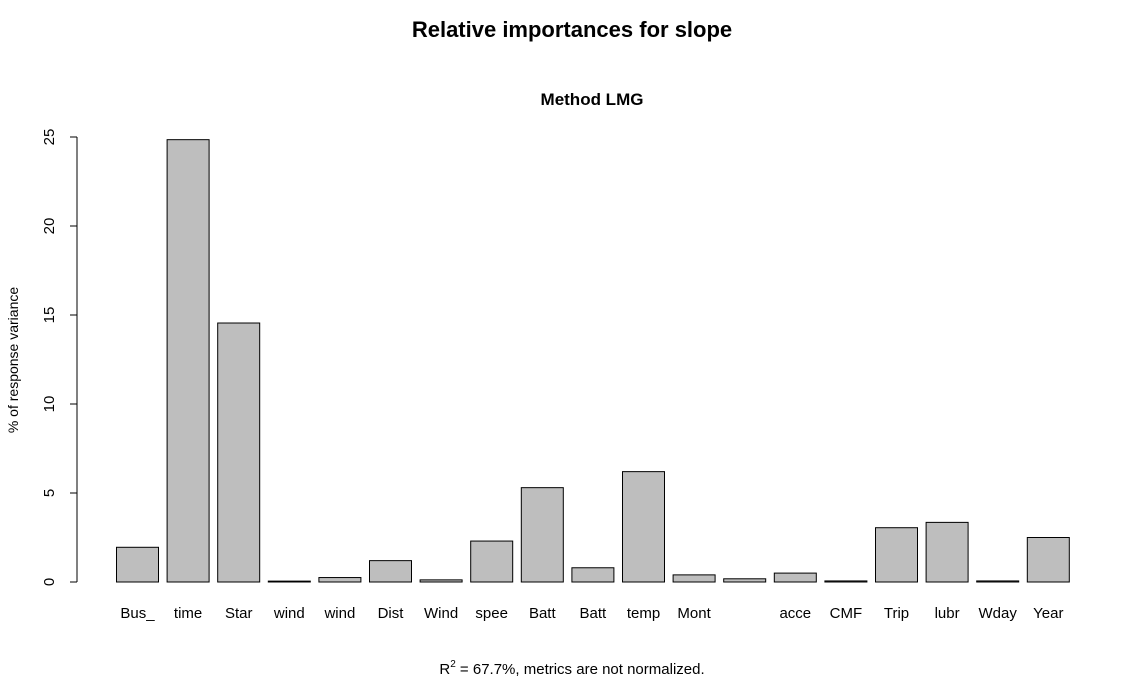 This screenshot has width=1146, height=690. I want to click on r-squared-text: = 67.7%, metrics are not normalized., so click(580, 669).